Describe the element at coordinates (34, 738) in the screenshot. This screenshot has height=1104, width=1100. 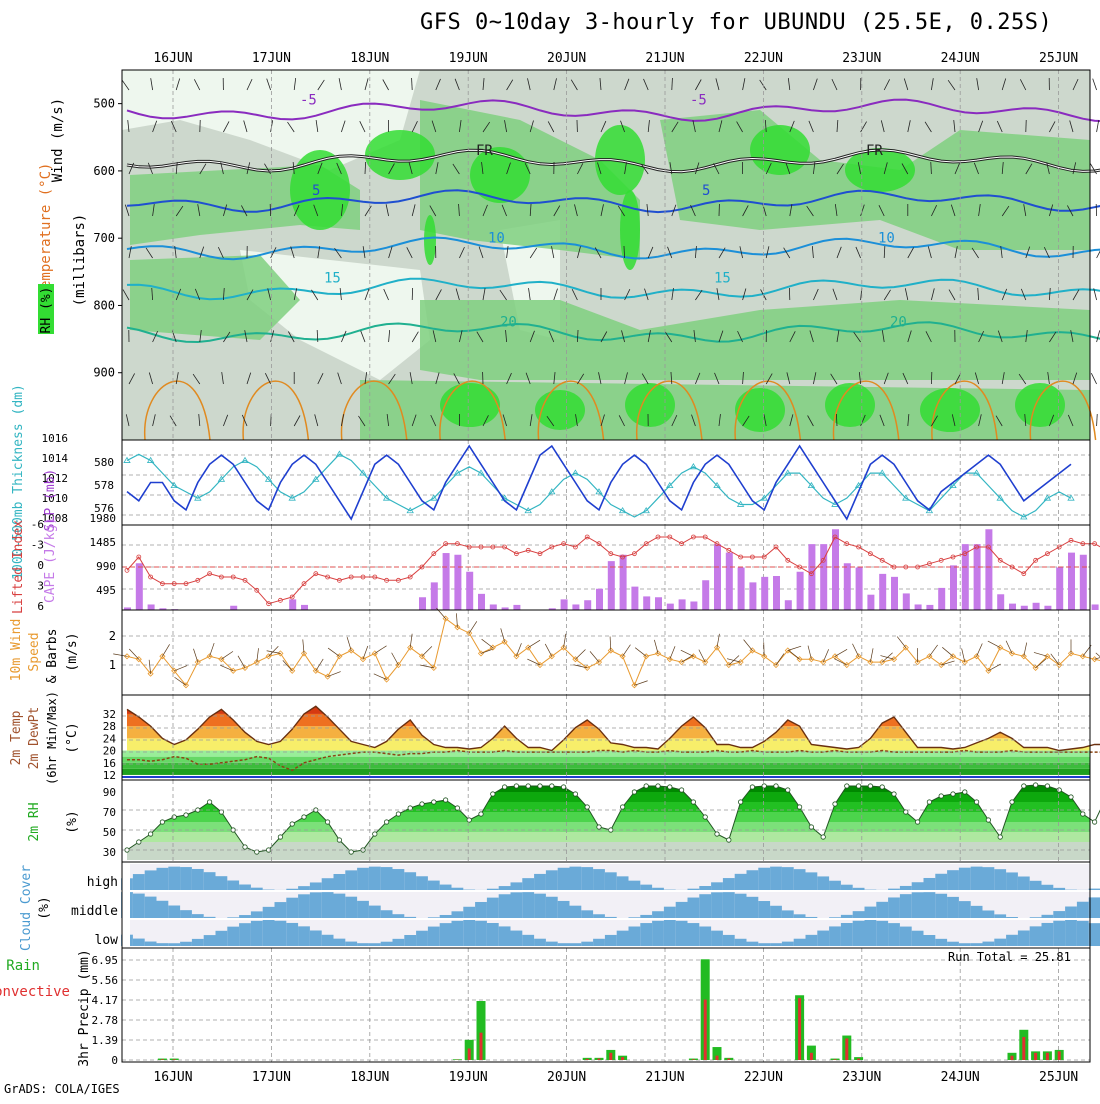
I see `temp-title-2: 2m DewPt` at that location.